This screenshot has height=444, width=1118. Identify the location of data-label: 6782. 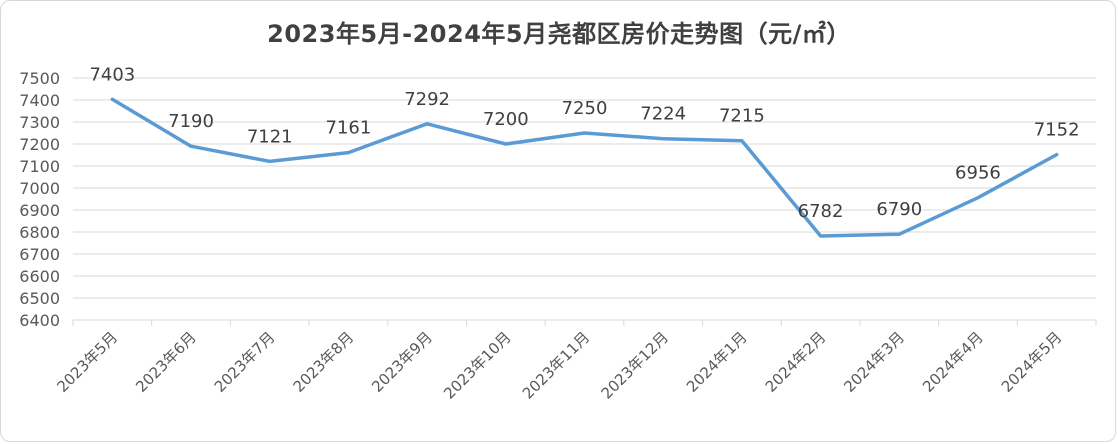
(821, 211).